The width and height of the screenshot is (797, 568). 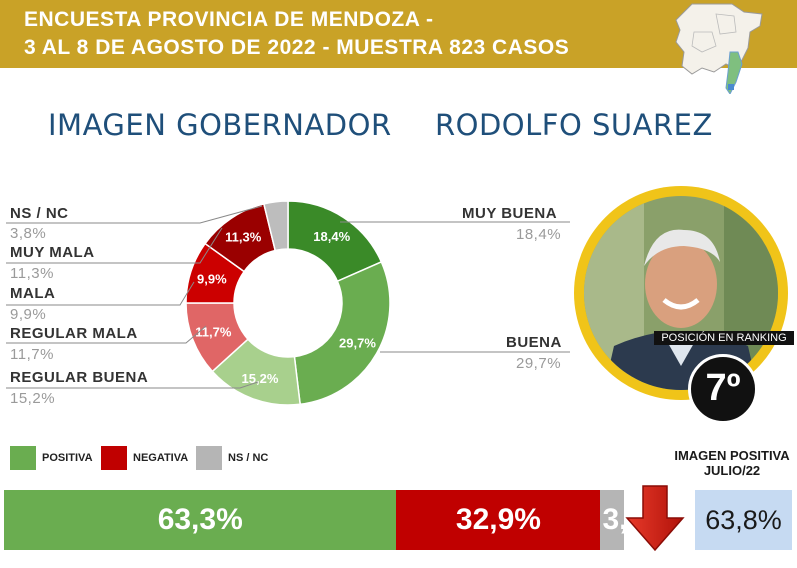 I want to click on category-label-muy-mala: MUY MALA, so click(x=52, y=252).